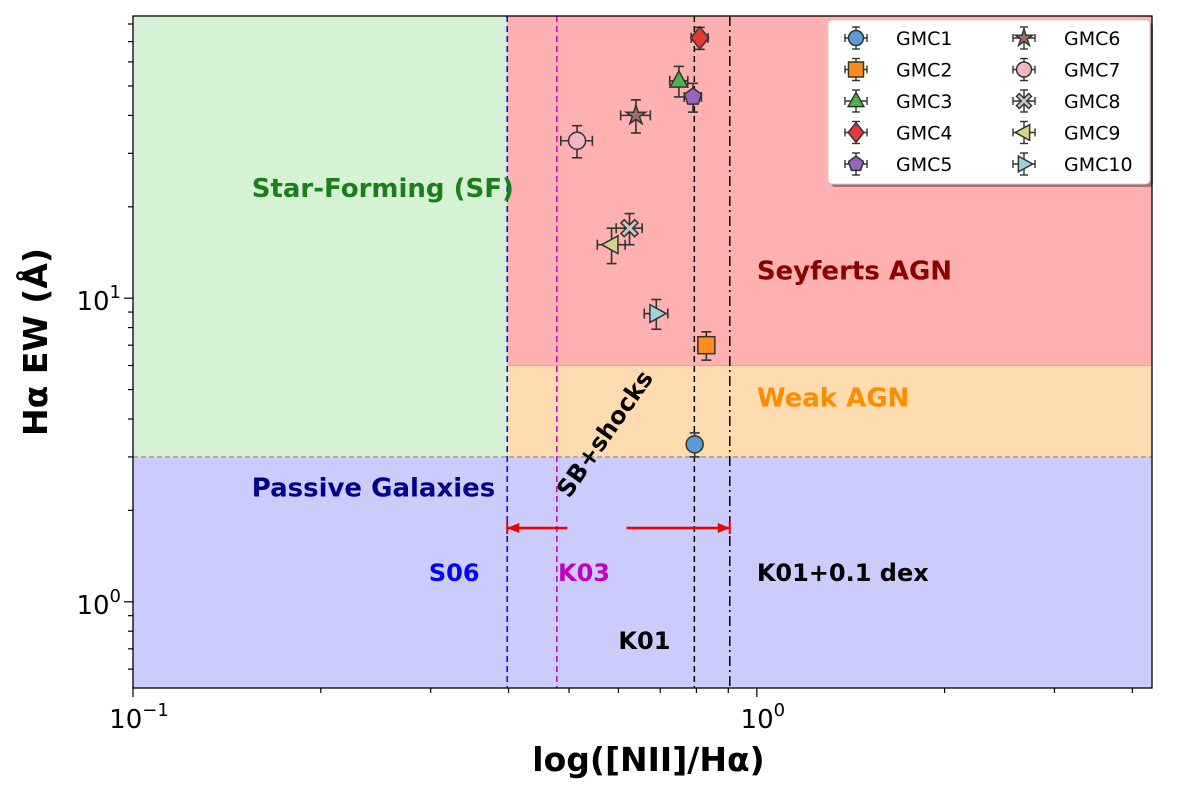  I want to click on legend-entry-GMC10: GMC10, so click(1072, 164).